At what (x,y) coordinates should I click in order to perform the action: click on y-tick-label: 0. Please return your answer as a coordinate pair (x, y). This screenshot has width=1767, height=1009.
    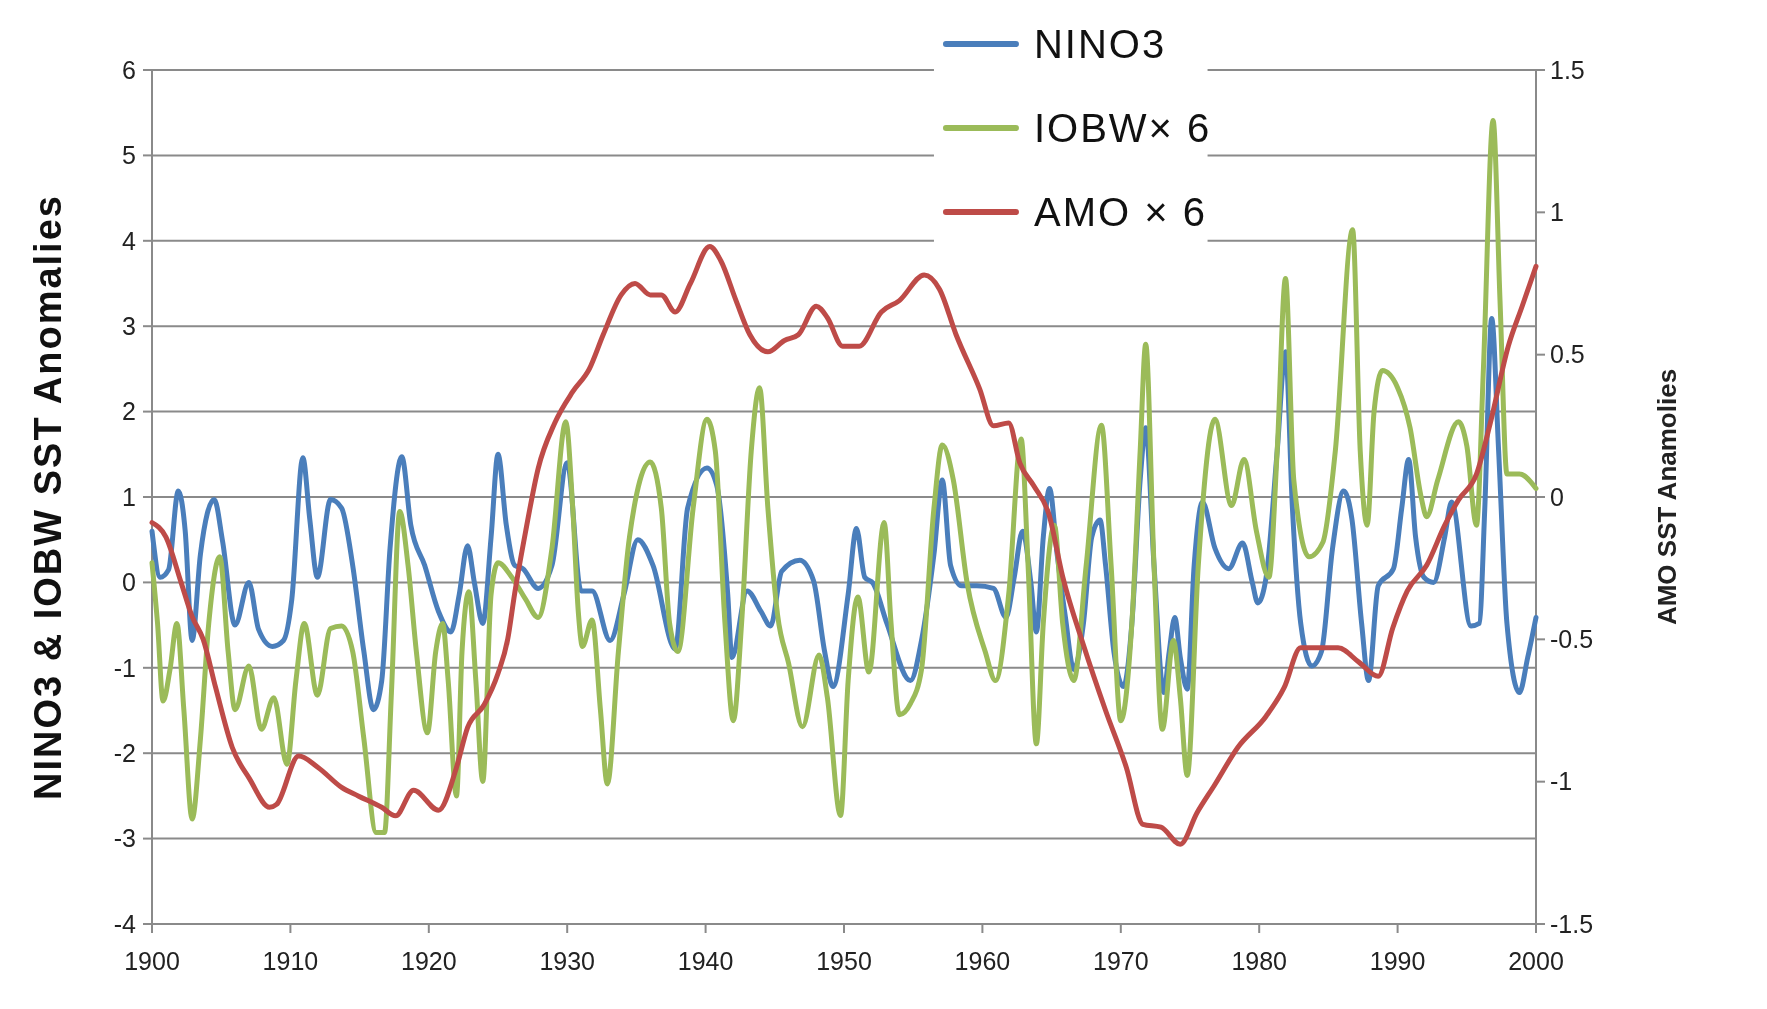
    Looking at the image, I should click on (129, 582).